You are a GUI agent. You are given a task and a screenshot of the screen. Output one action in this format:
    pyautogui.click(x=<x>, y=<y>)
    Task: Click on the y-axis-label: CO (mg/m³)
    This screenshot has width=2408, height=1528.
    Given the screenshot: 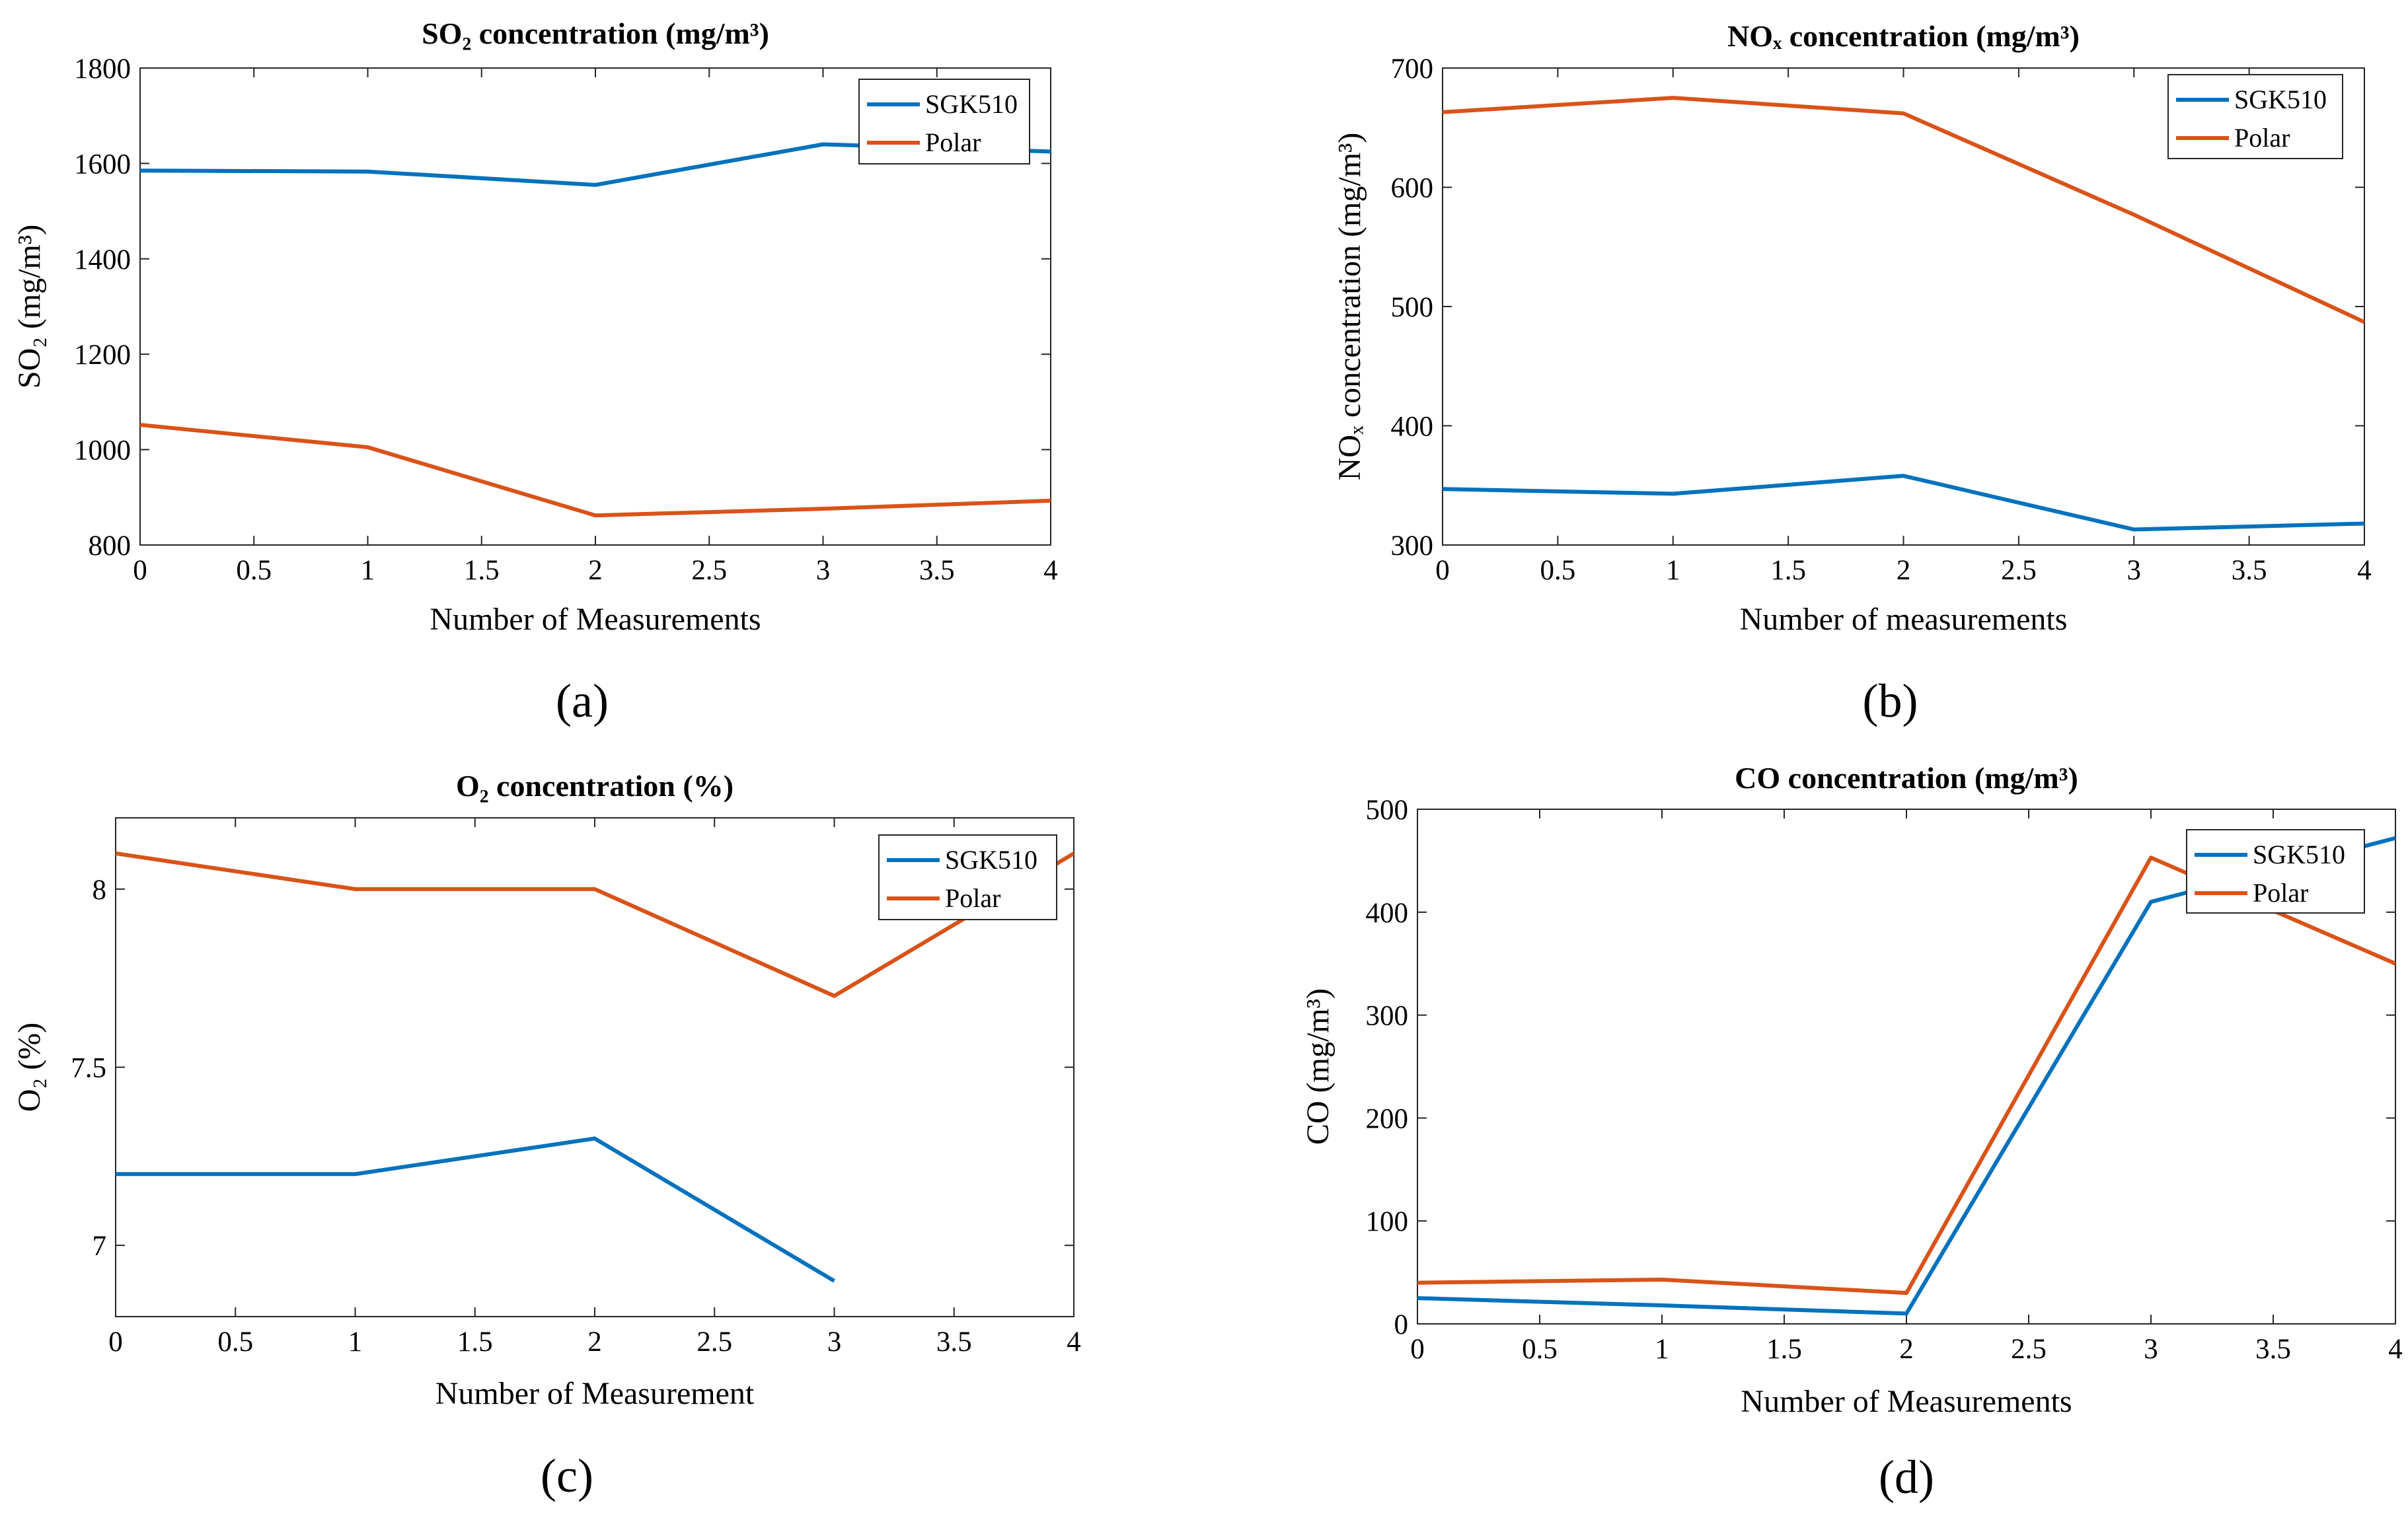 What is the action you would take?
    pyautogui.click(x=1318, y=1066)
    